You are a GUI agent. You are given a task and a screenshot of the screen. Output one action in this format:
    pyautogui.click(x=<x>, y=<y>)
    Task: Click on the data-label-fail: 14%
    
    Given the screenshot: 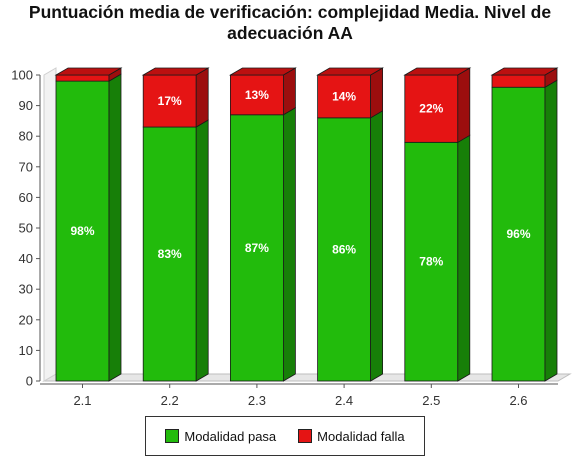 What is the action you would take?
    pyautogui.click(x=344, y=96)
    